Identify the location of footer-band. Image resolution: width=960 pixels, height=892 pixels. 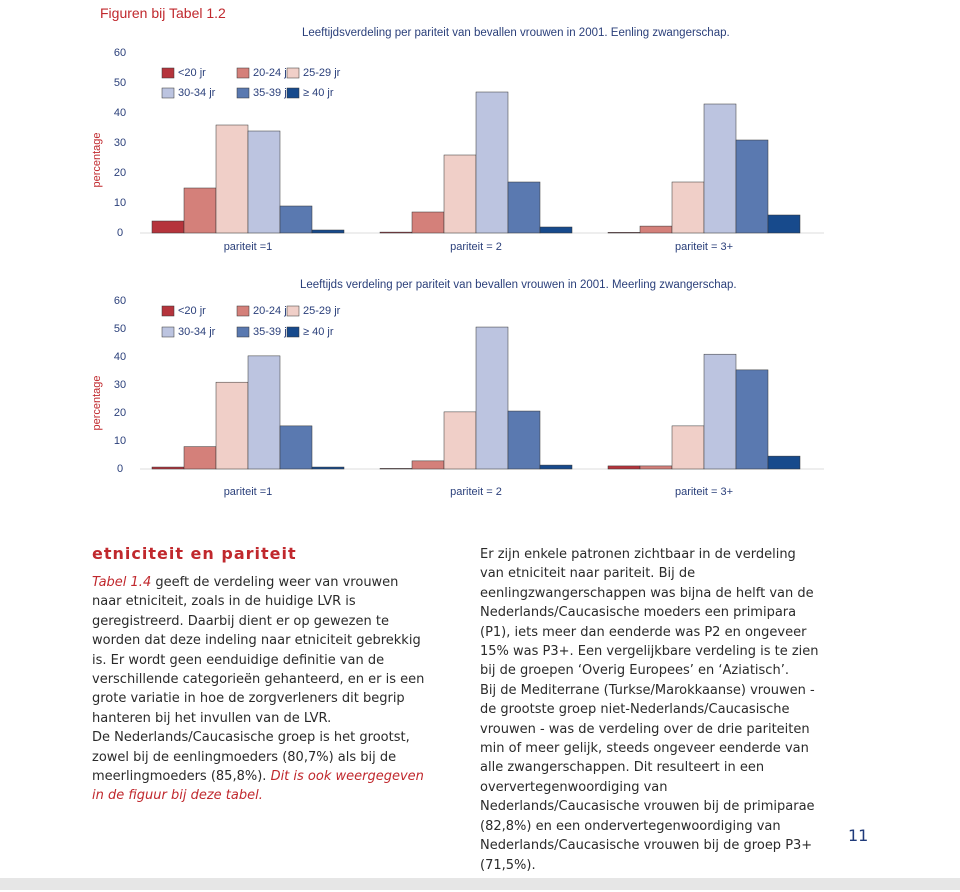
(480, 884).